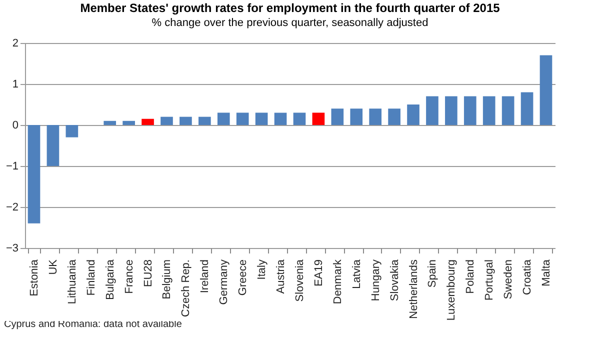 This screenshot has height=350, width=600. Describe the element at coordinates (528, 276) in the screenshot. I see `x-tick-label: Croatia` at that location.